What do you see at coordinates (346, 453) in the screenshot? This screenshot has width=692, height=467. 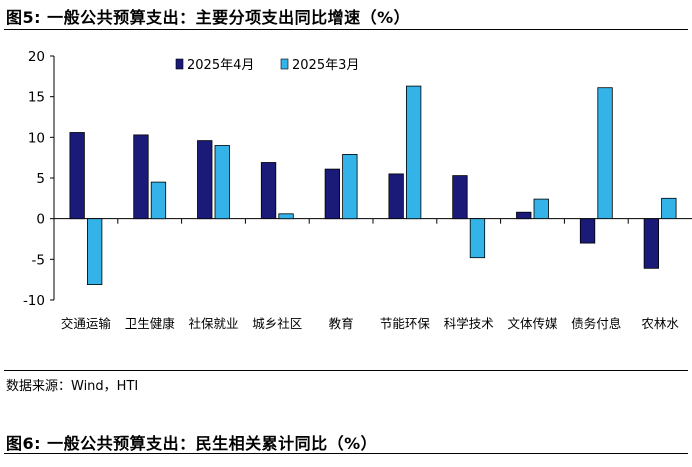 I see `next-title-rule` at bounding box center [346, 453].